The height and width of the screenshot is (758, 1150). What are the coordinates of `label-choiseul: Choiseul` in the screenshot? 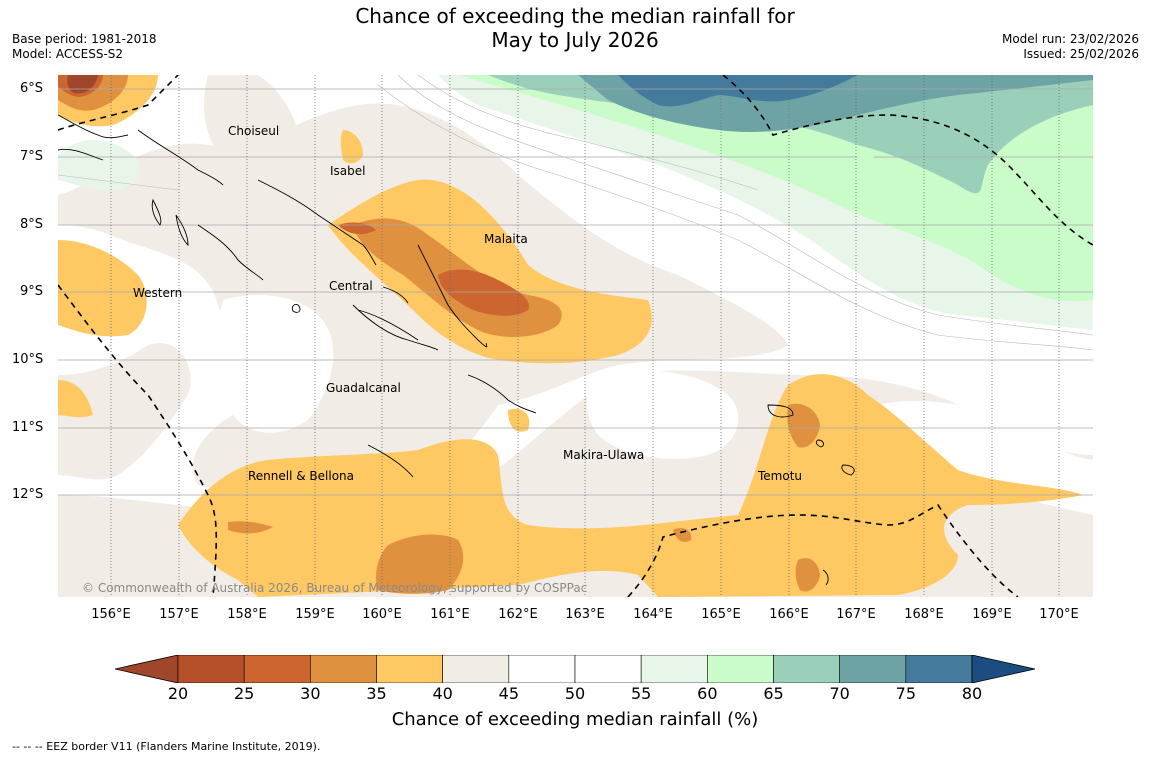 It's located at (253, 131).